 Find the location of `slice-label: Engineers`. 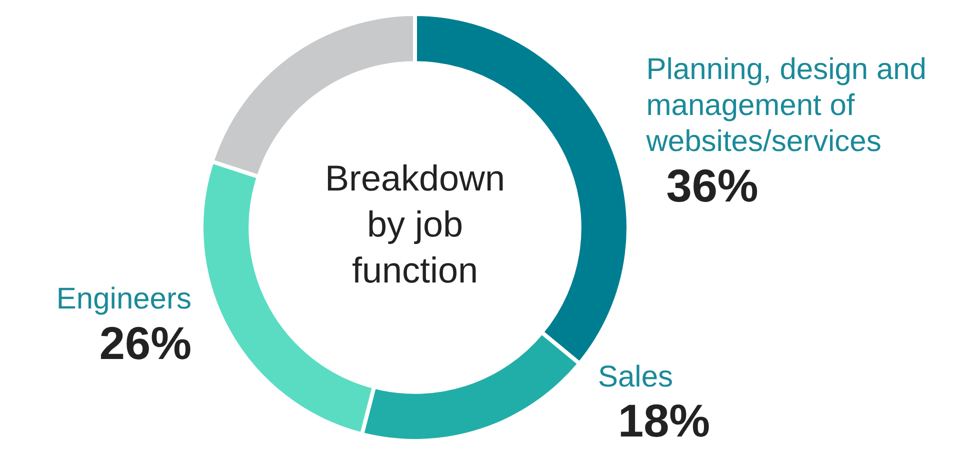

slice-label: Engineers is located at coordinates (124, 299).